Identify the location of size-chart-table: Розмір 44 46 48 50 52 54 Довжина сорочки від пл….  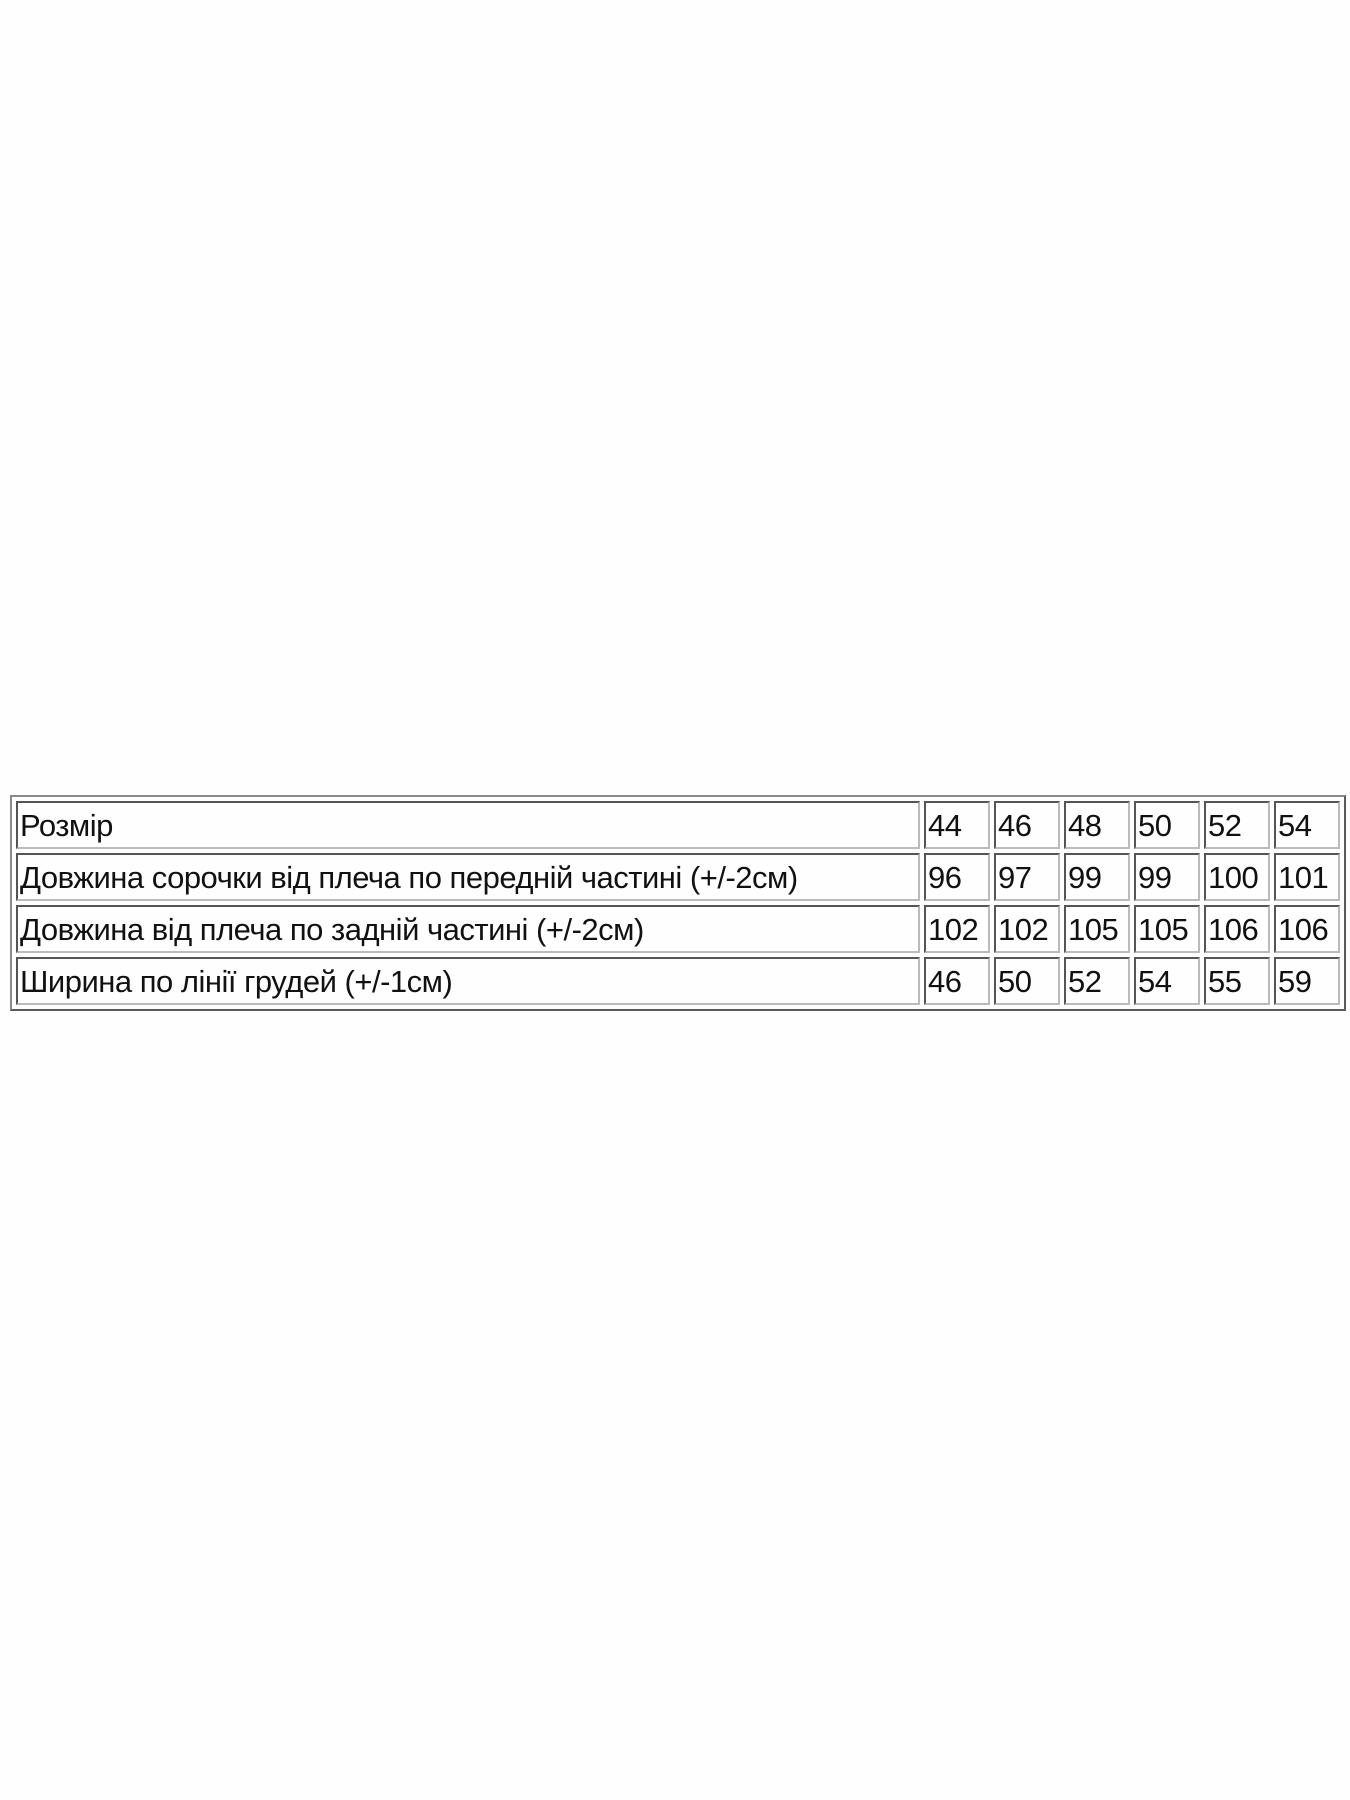
(678, 903).